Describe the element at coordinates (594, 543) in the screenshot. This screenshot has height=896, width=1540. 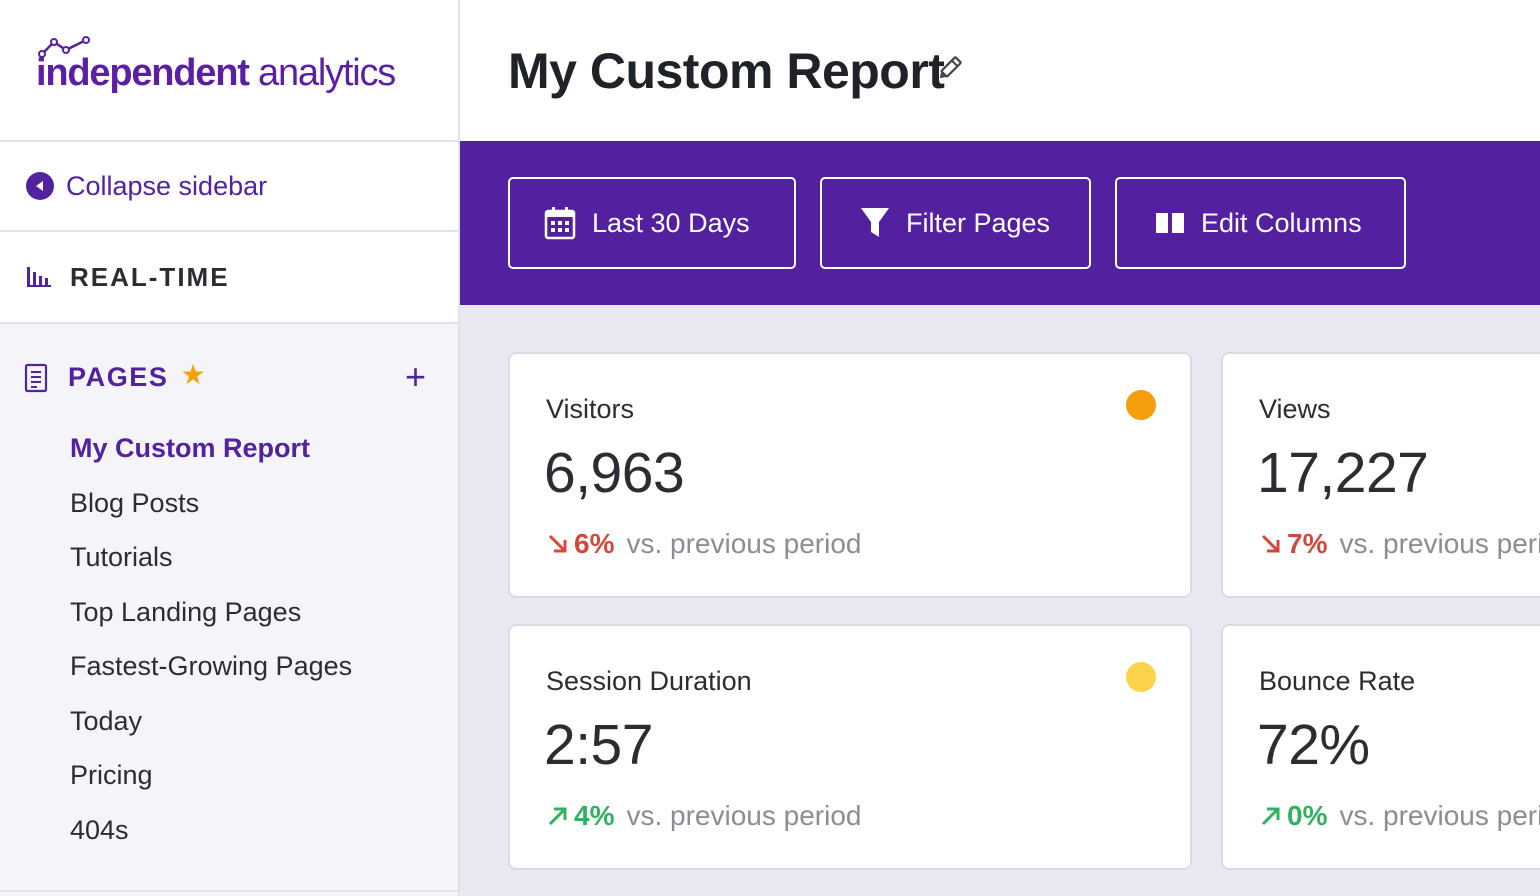
I see `stat-change-percent: 6%` at that location.